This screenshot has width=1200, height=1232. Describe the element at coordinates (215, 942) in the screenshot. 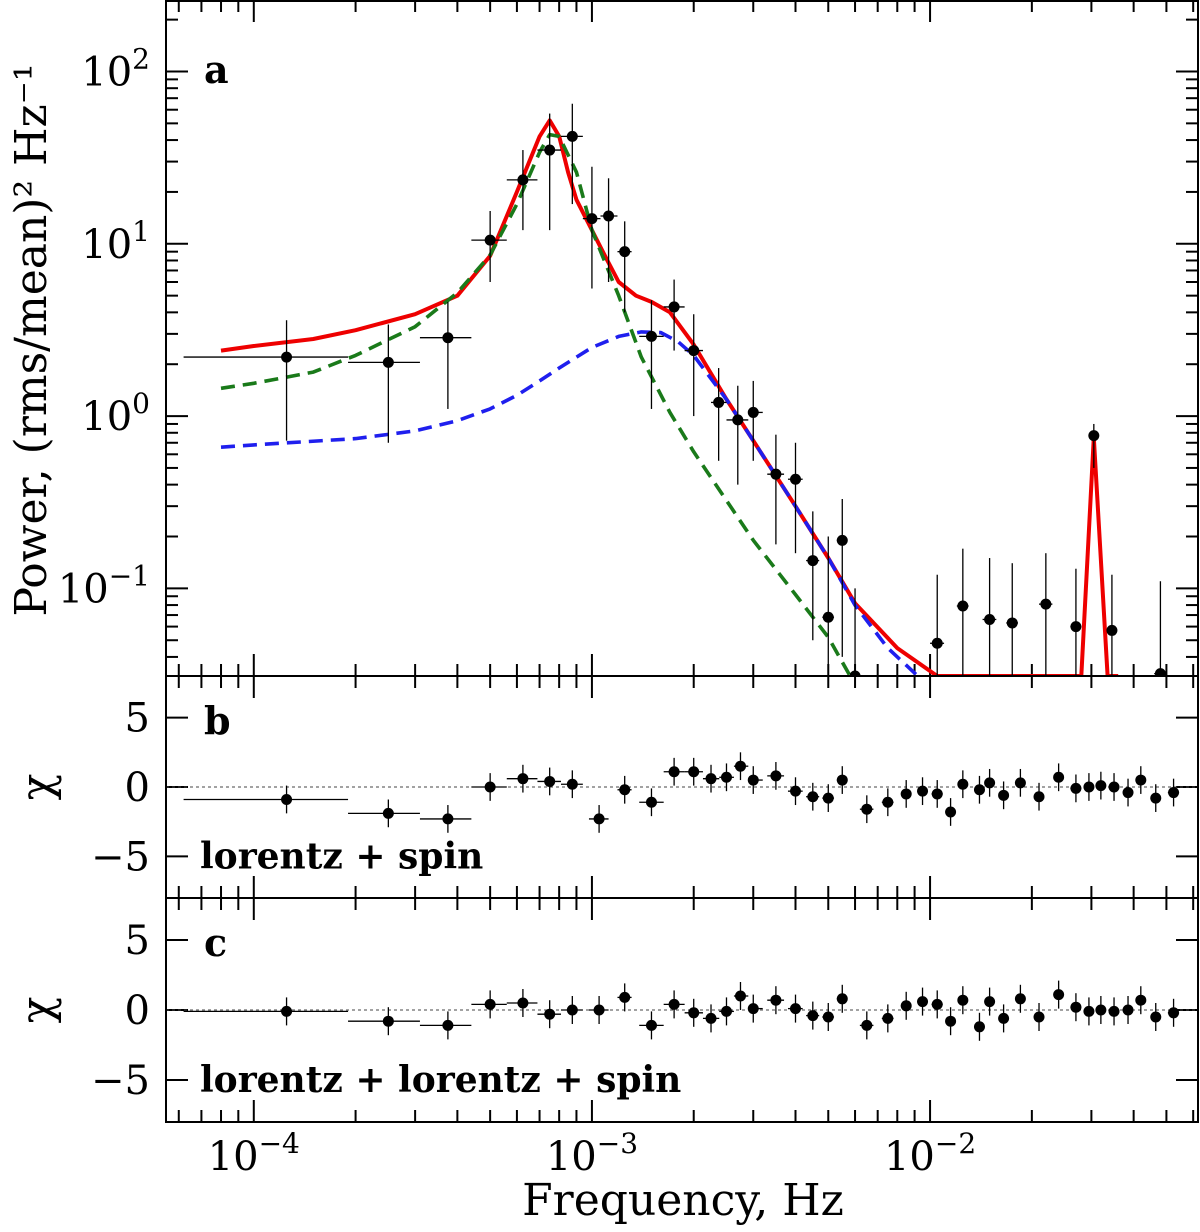

I see `panel-label-c: c` at that location.